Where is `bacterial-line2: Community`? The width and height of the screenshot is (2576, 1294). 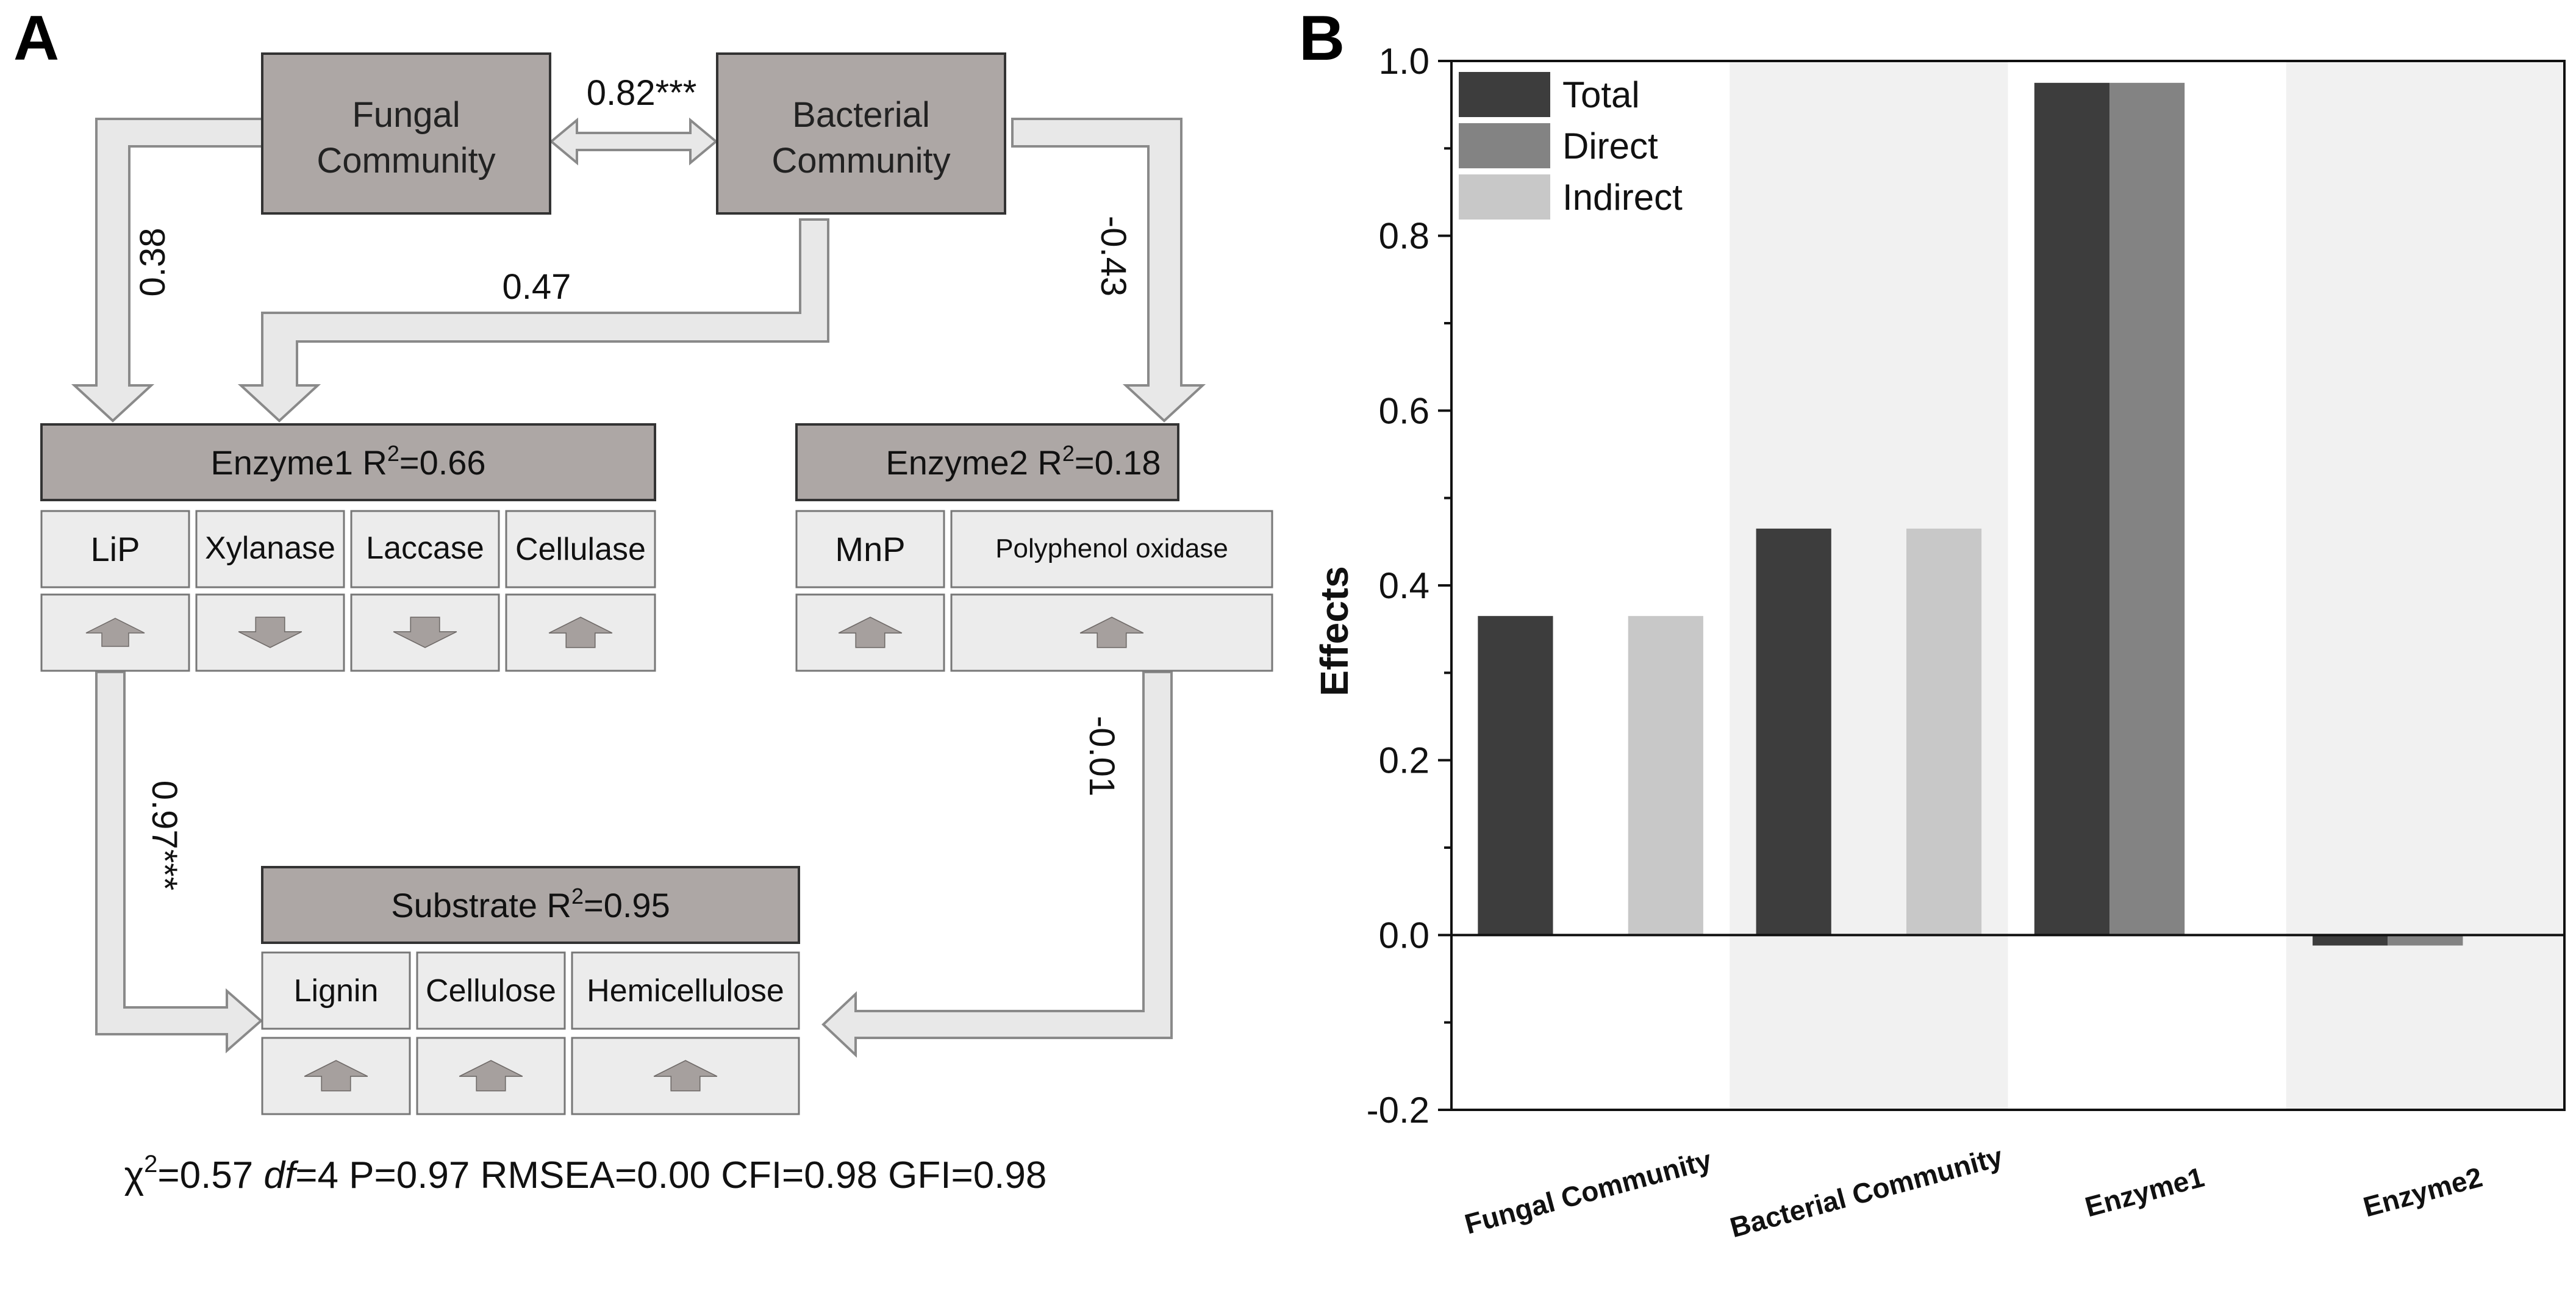
bacterial-line2: Community is located at coordinates (860, 161).